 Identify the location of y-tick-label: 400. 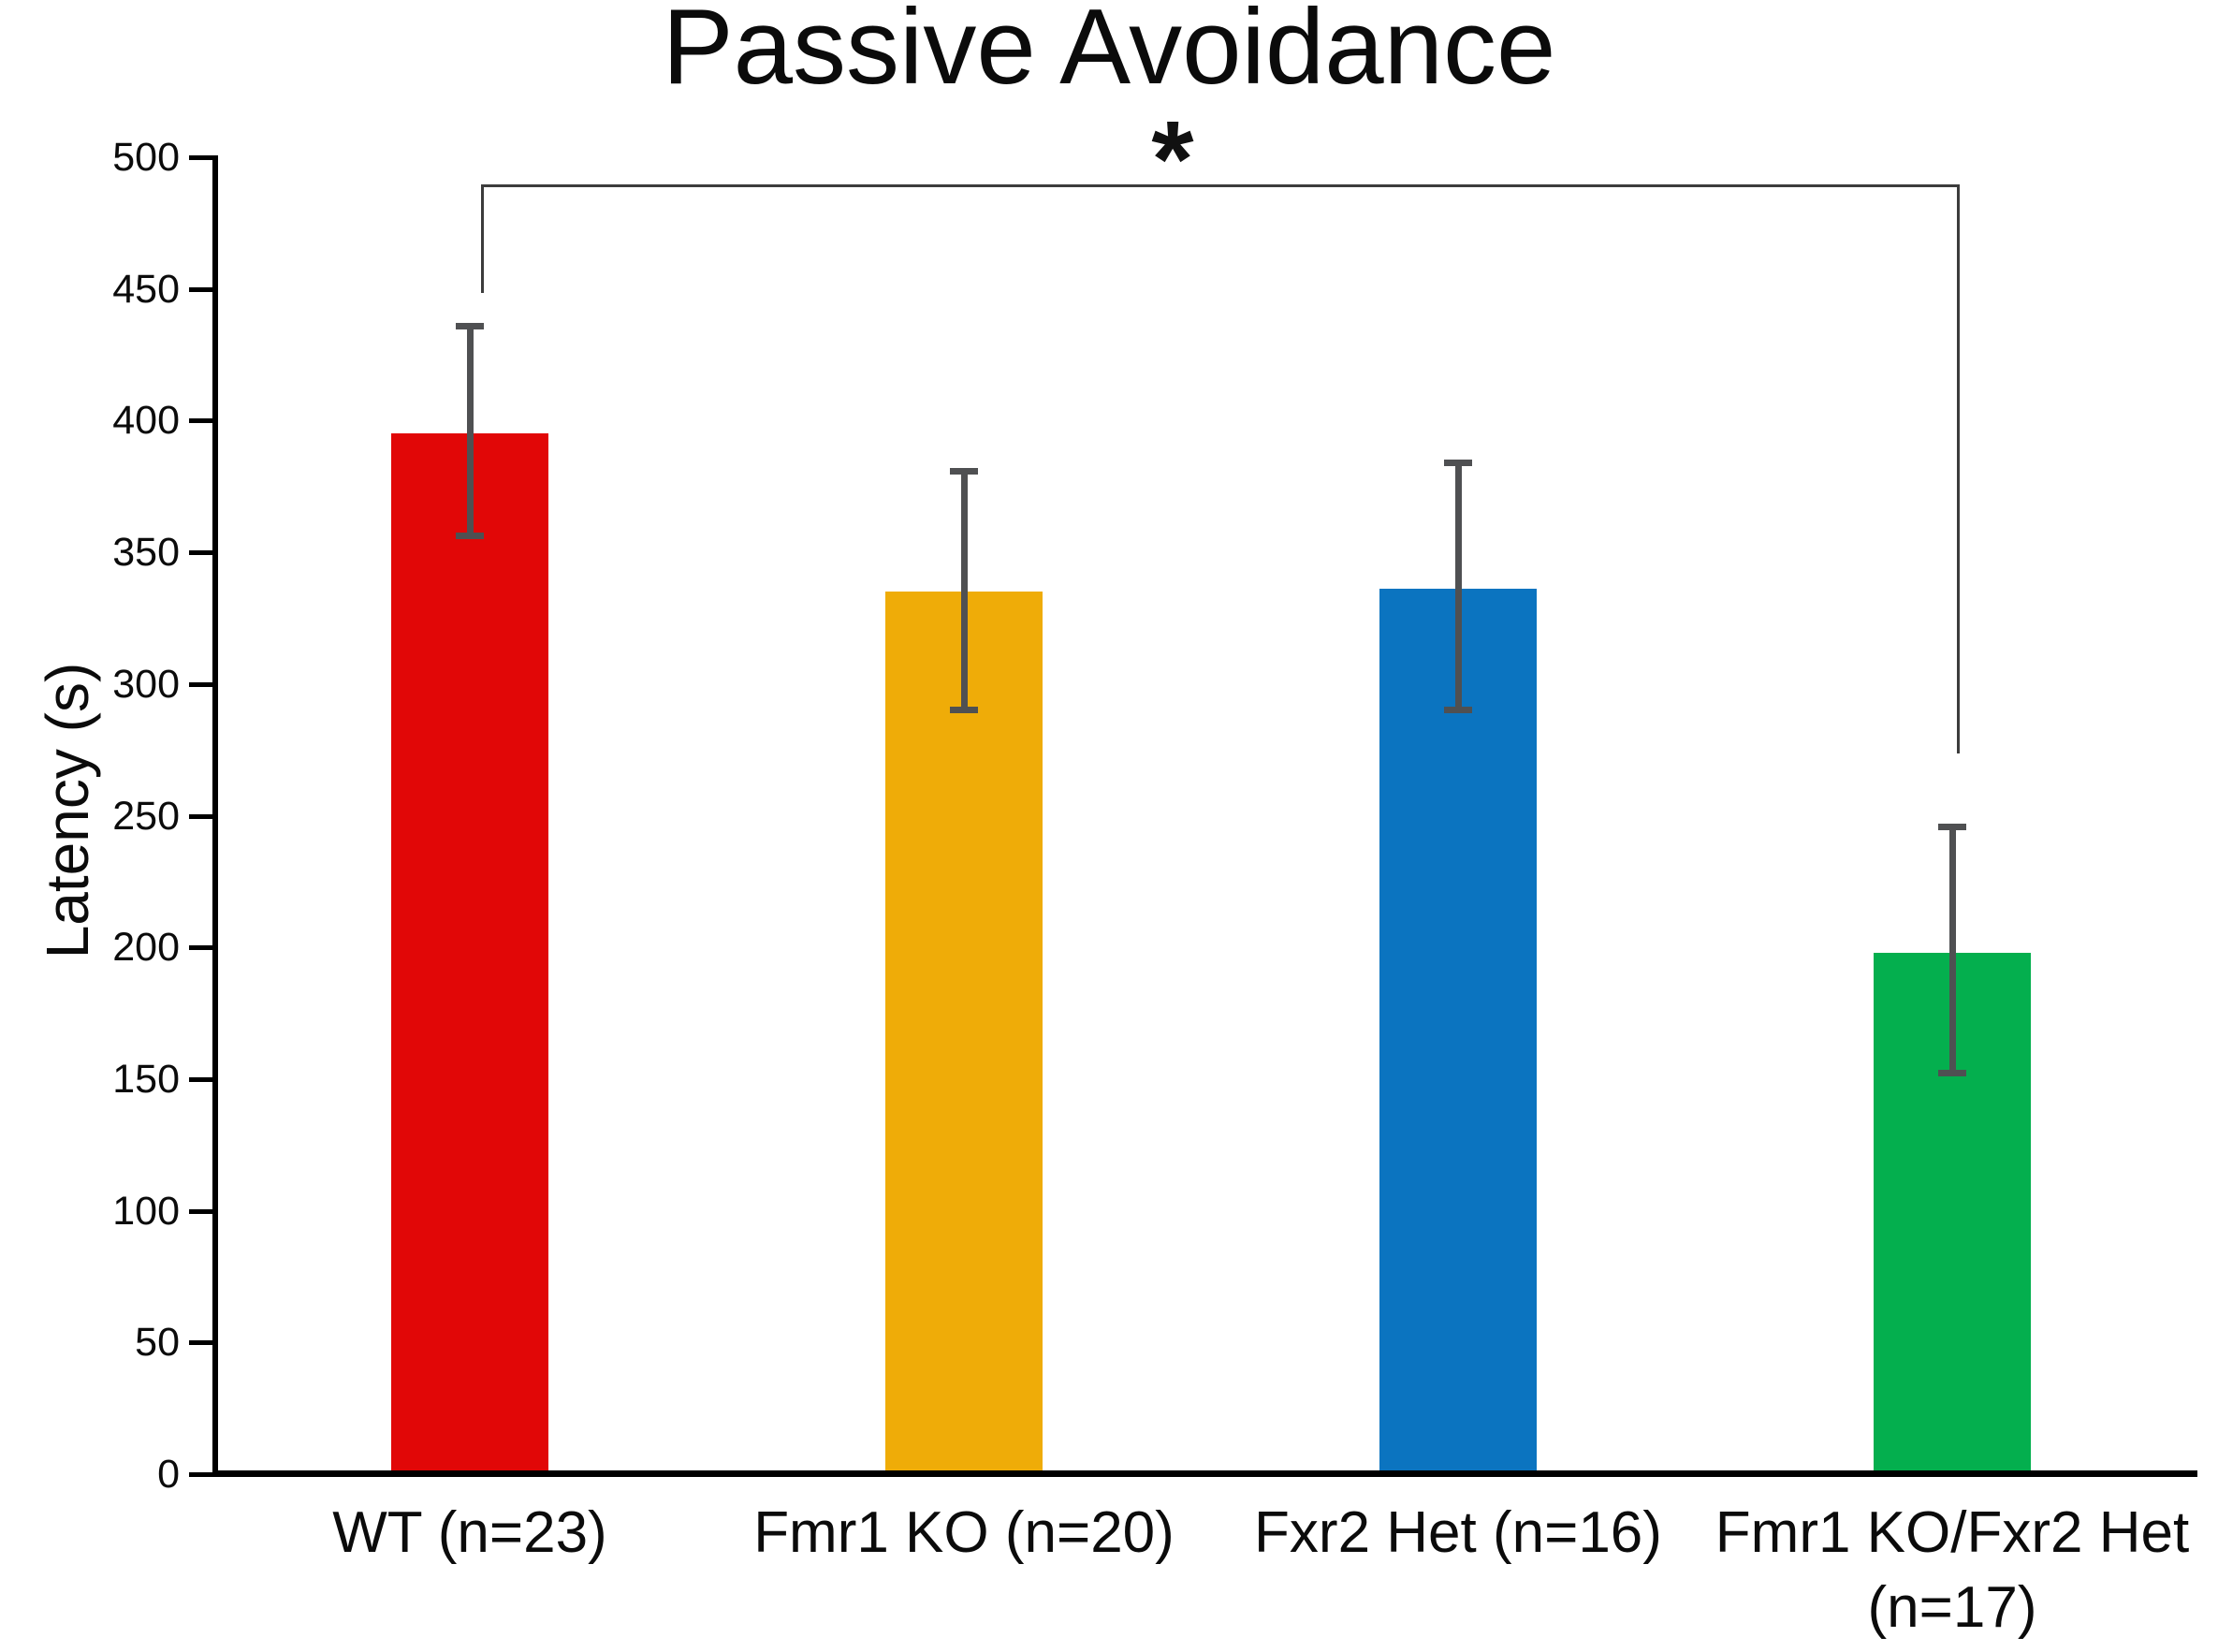
(146, 421).